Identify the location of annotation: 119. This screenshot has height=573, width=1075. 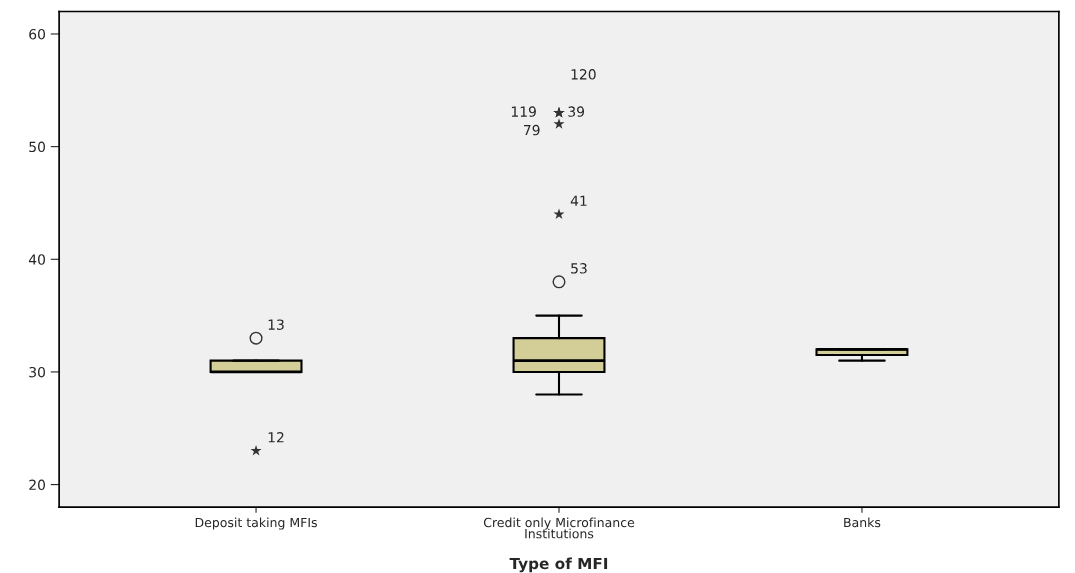
(523, 111).